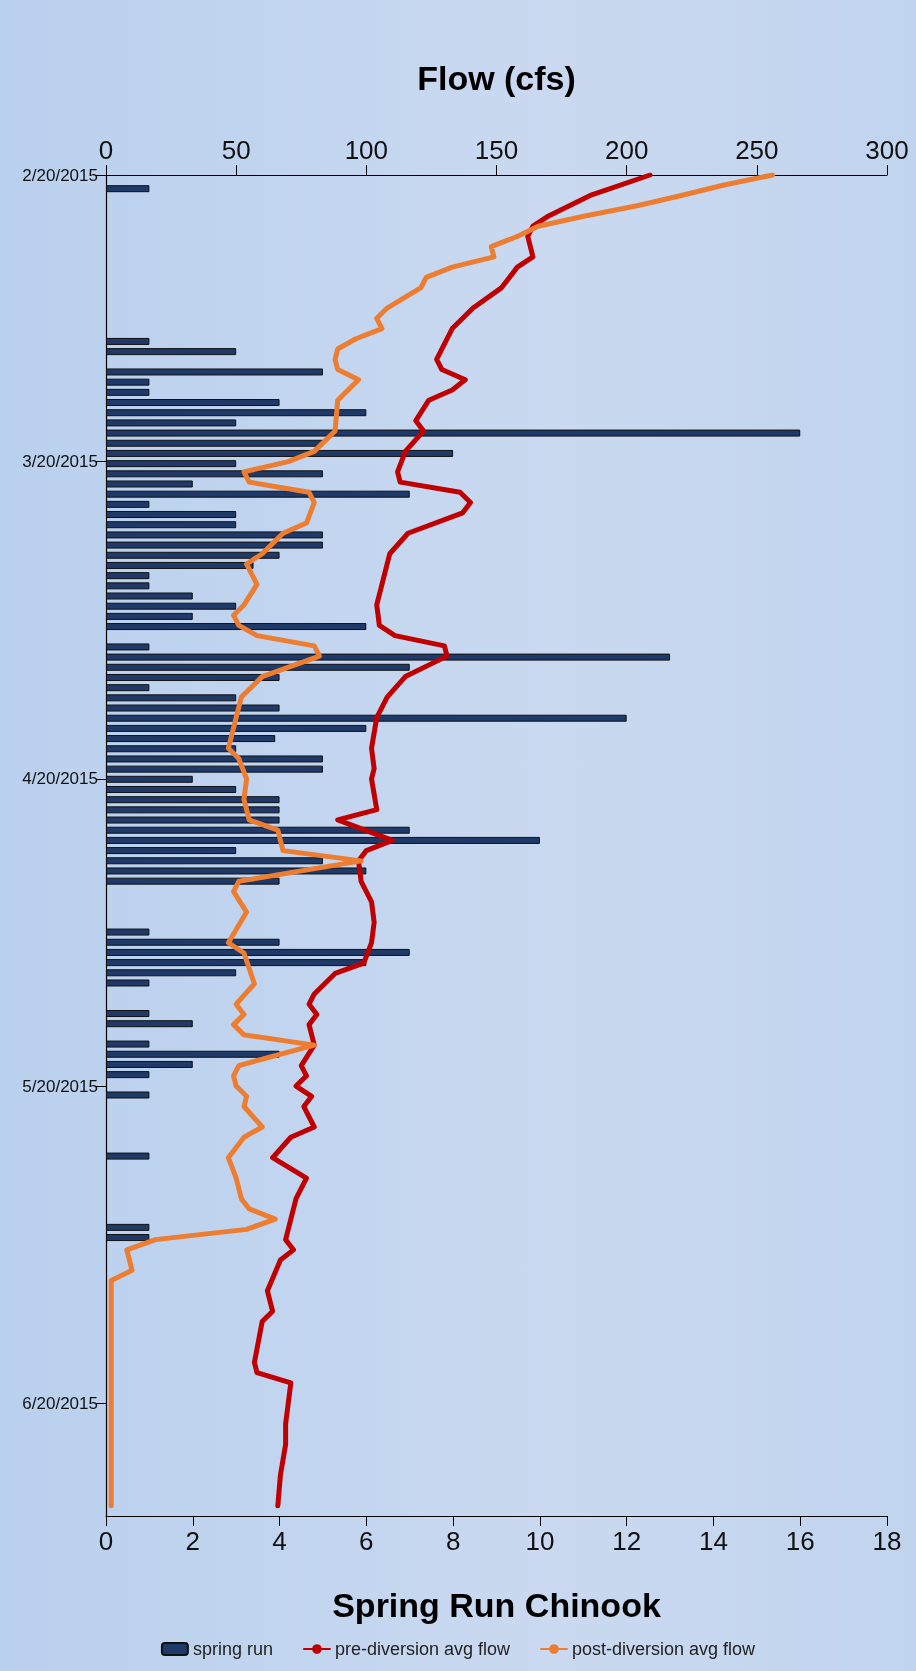  Describe the element at coordinates (713, 1541) in the screenshot. I see `x-tick-label: 14` at that location.